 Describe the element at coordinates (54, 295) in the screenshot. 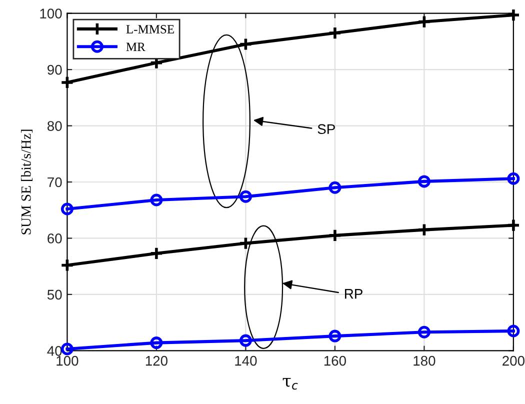

I see `y-tick-label: 50` at that location.